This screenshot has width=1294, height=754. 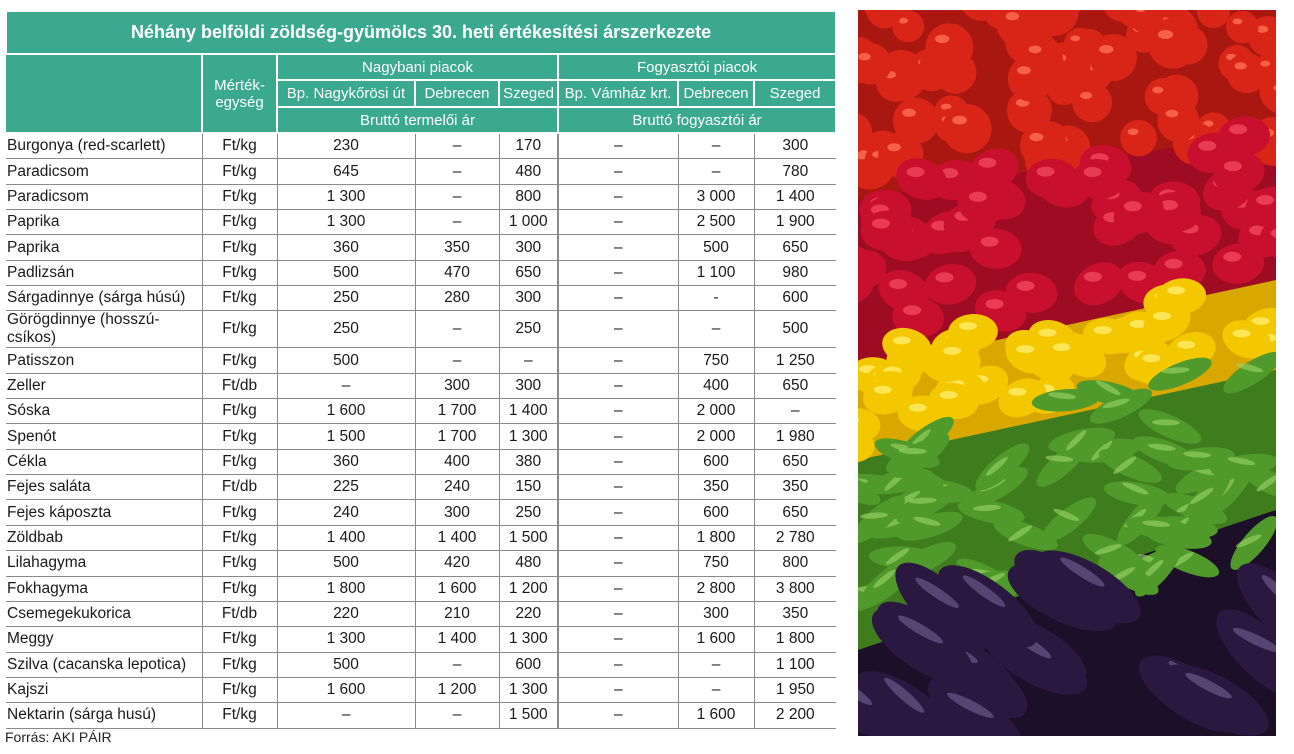 I want to click on price-cell: 2 000, so click(x=715, y=411).